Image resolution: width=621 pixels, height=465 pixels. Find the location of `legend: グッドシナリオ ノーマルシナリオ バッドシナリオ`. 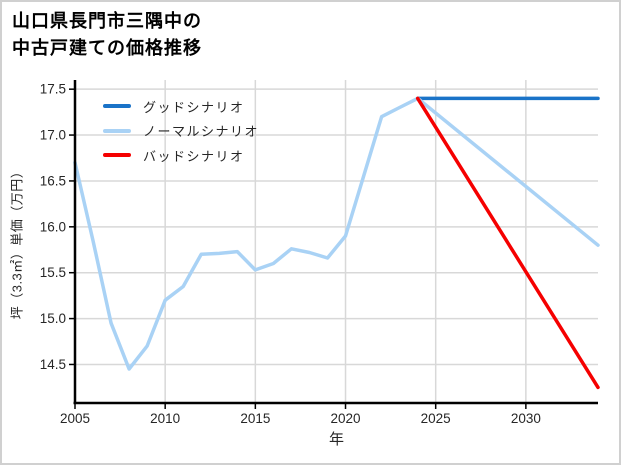

legend: グッドシナリオ ノーマルシナリオ バッドシナリオ is located at coordinates (181, 131).